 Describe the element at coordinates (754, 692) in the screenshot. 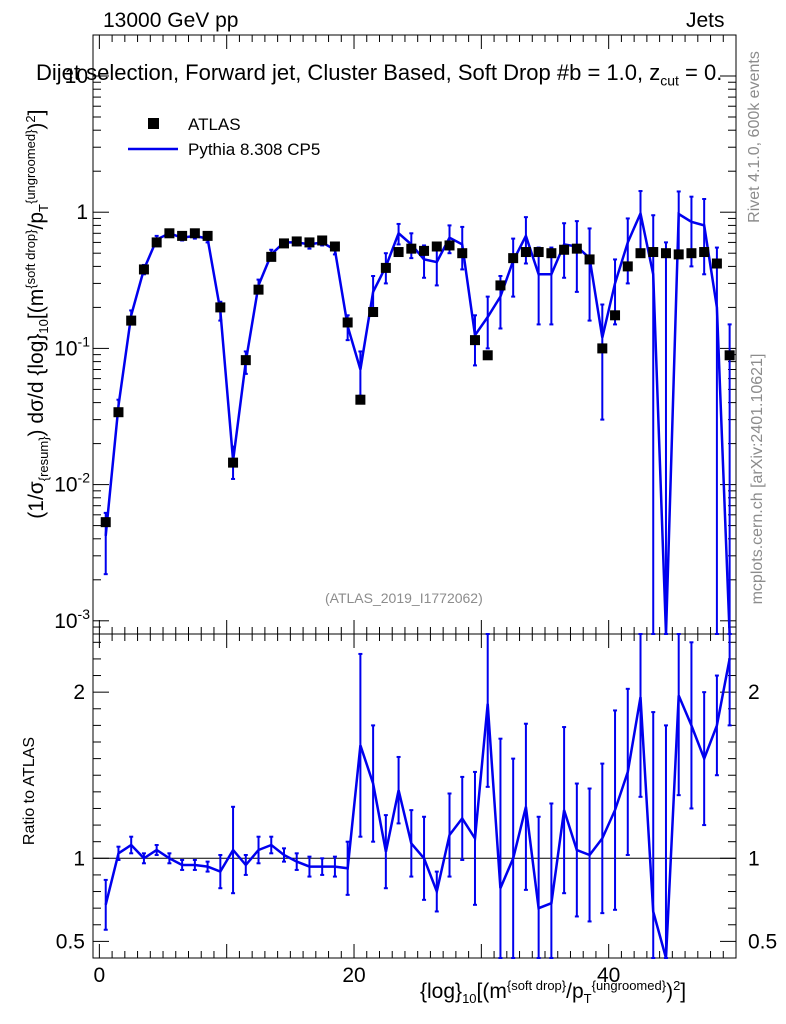

I see `ratio-y-tick-label-right: 2` at that location.